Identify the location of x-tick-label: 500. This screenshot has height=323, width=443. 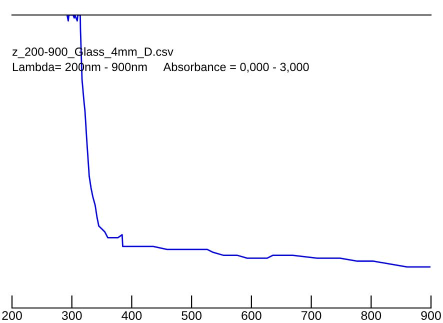
(192, 315).